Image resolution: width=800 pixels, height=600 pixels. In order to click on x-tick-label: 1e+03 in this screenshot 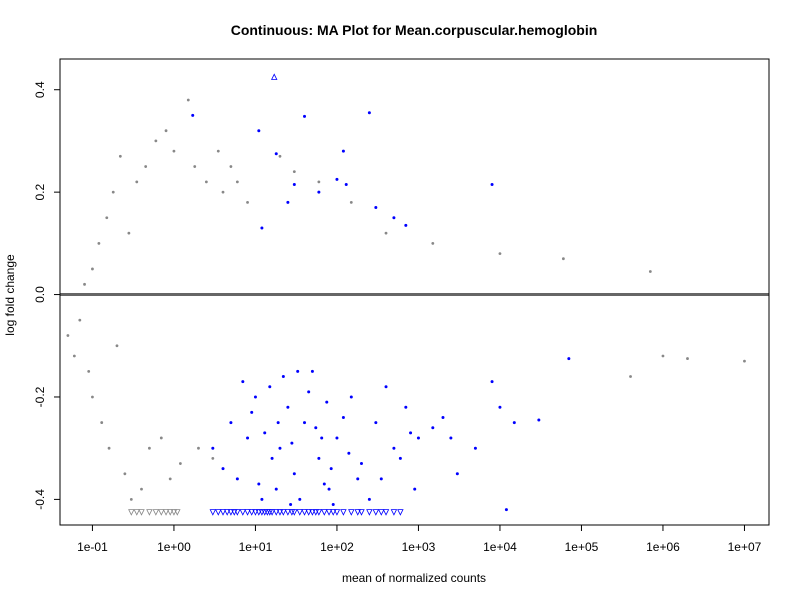, I will do `click(419, 547)`.